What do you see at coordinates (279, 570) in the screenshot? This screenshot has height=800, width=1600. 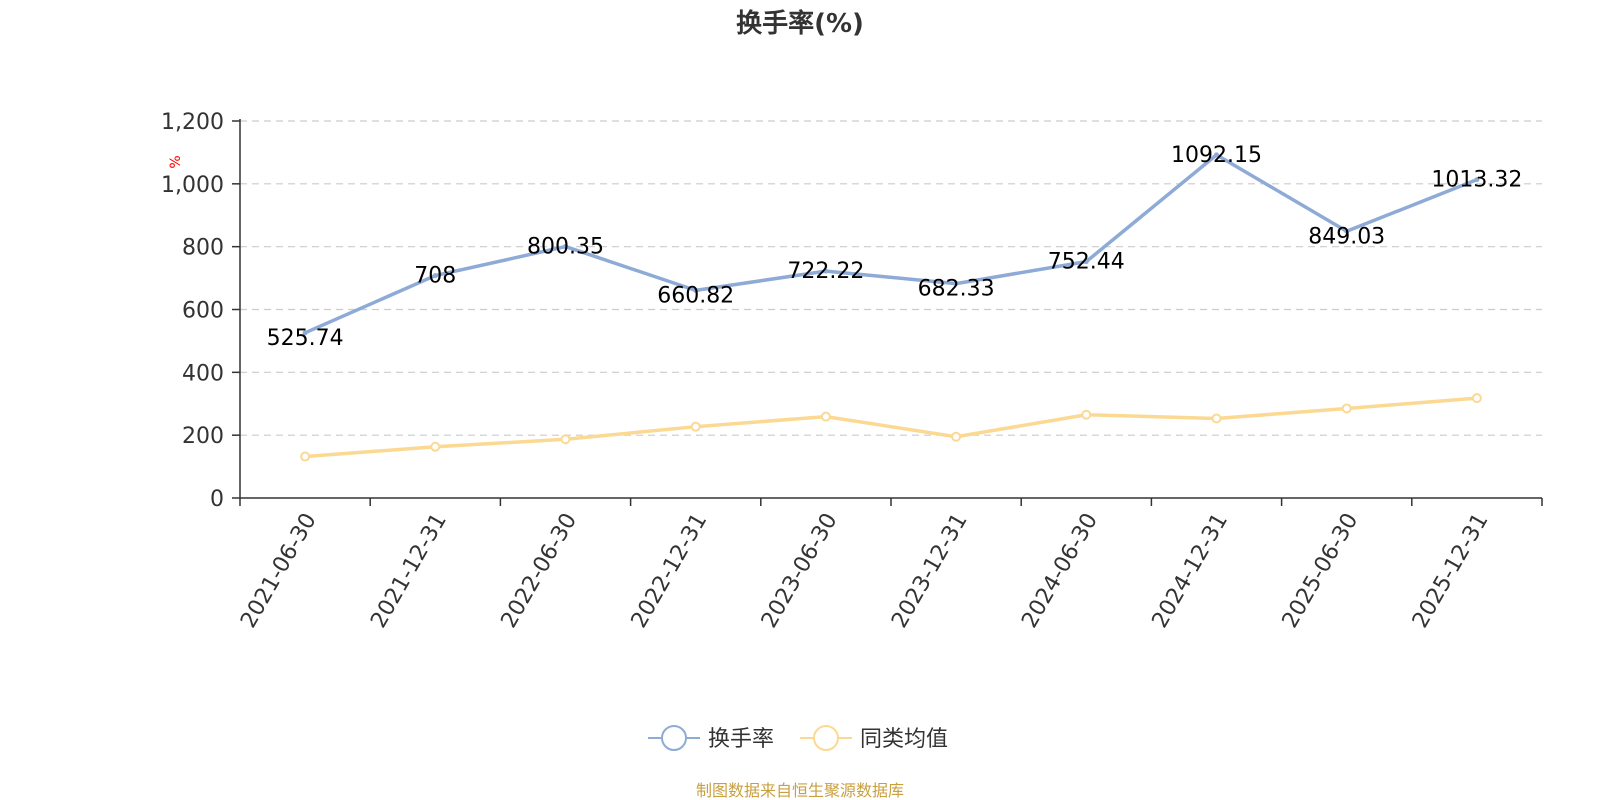 I see `x-tick-label: 2021-06-30` at bounding box center [279, 570].